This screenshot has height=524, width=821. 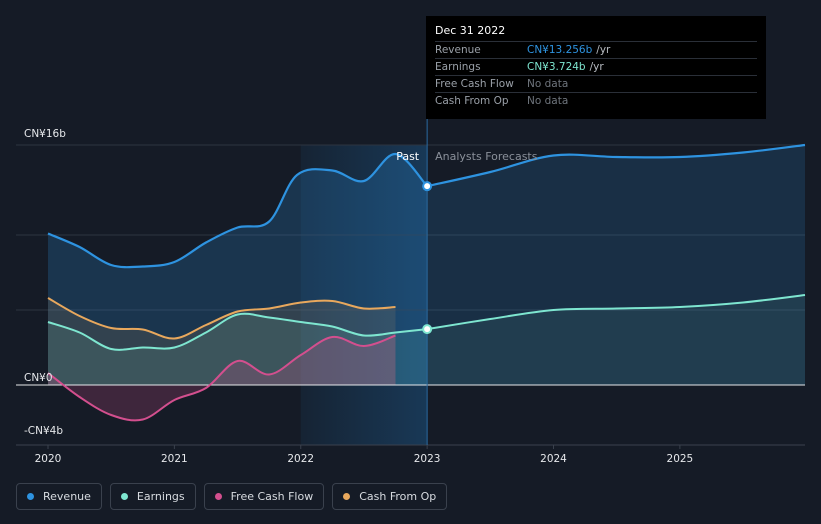 I want to click on tooltip-revenue-value: CN¥13.256b, so click(x=560, y=50).